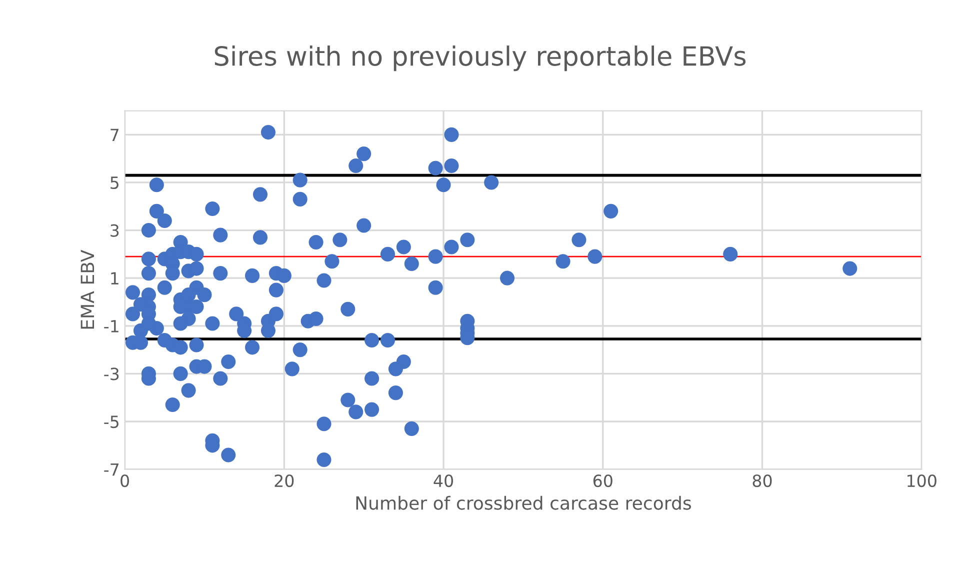  Describe the element at coordinates (111, 374) in the screenshot. I see `y-tick-label: -3` at that location.